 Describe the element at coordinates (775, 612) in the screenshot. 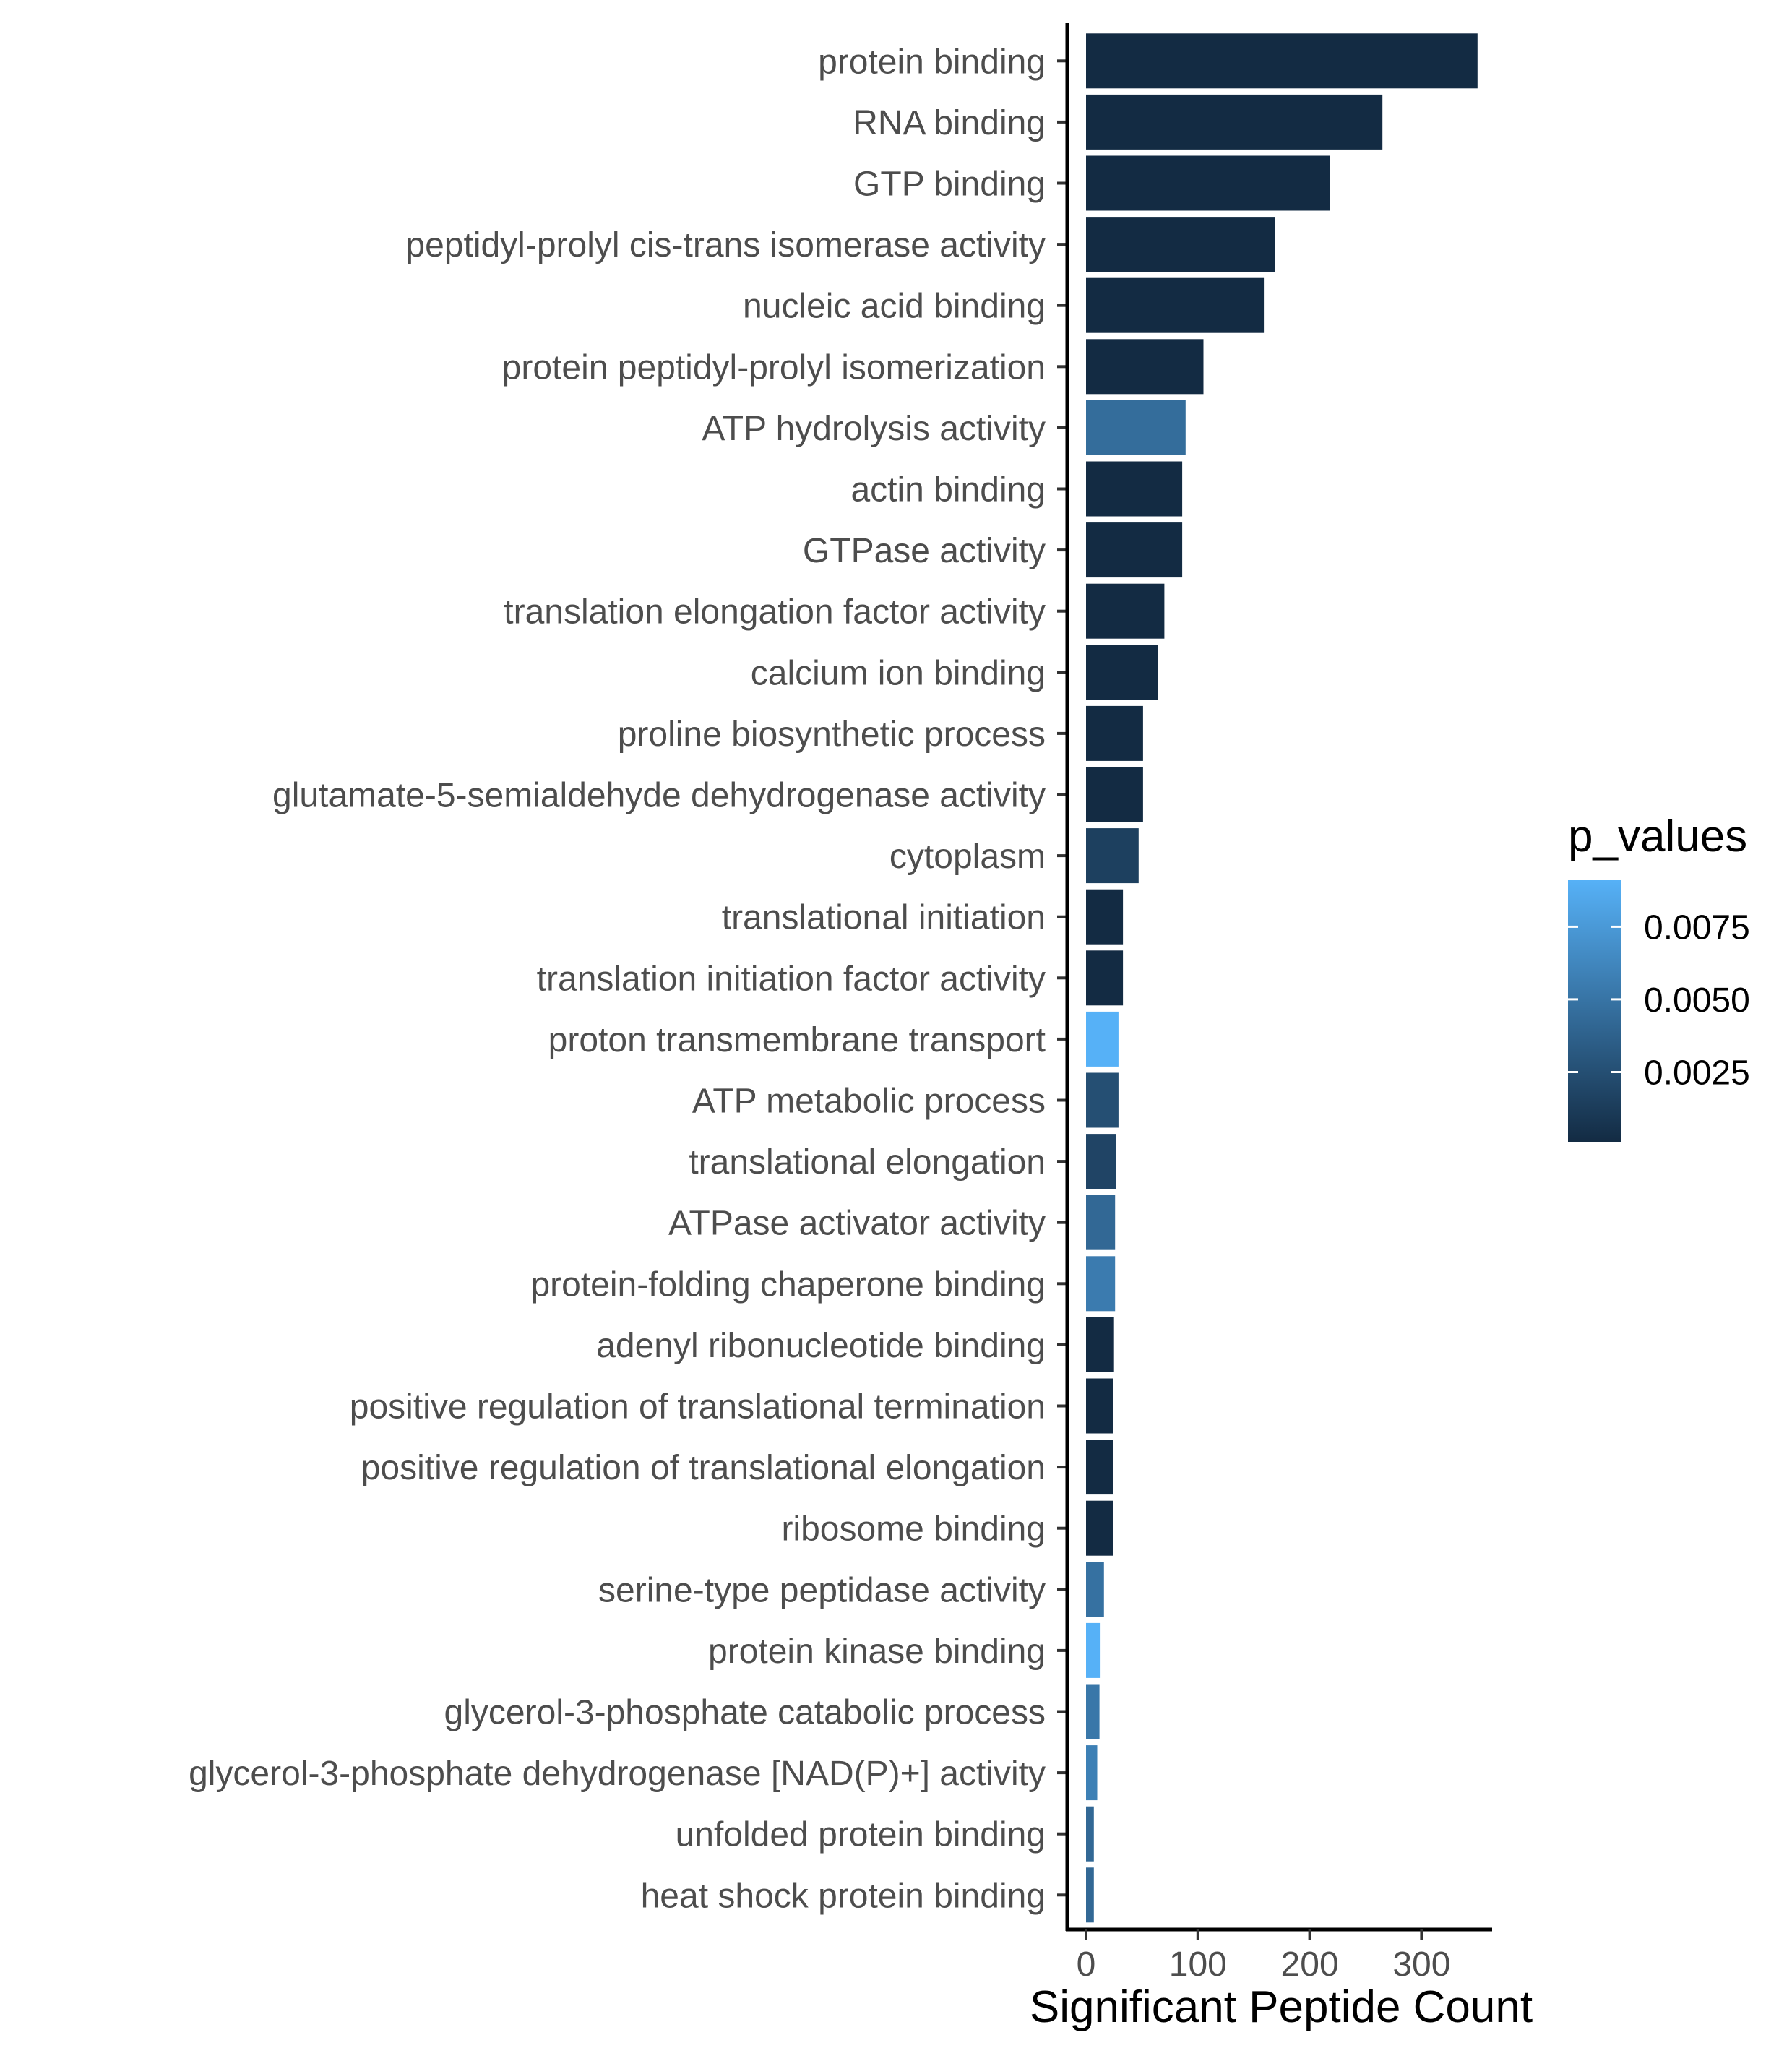

I see `category-label: translation elongation factor activity` at that location.